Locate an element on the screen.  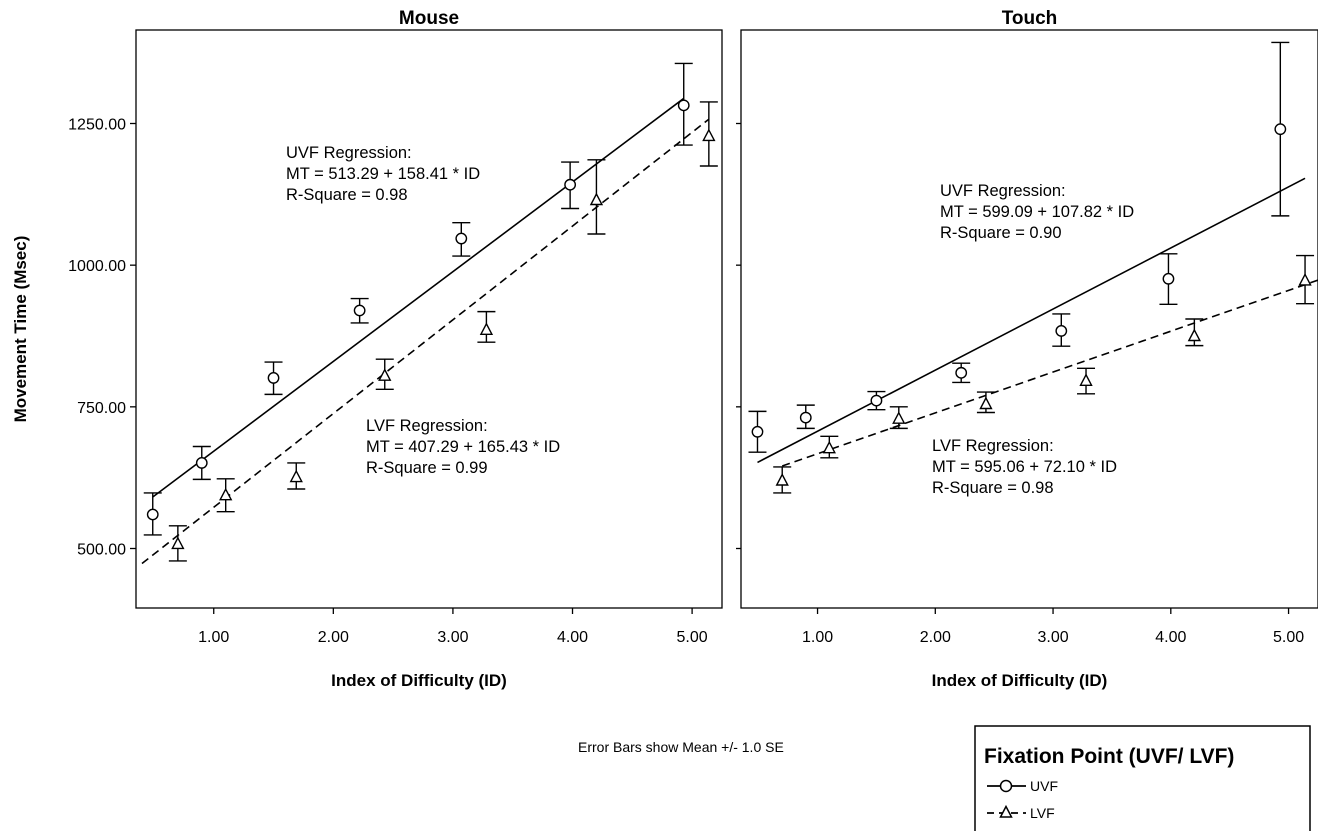
legend-item-lvf: LVF is located at coordinates (1021, 812).